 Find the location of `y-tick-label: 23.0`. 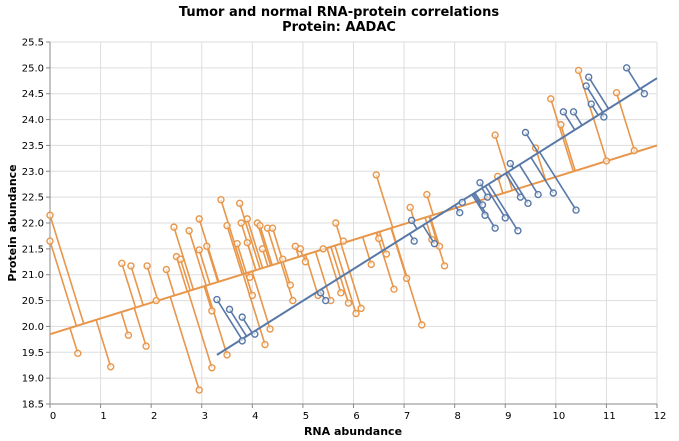

y-tick-label: 23.0 is located at coordinates (33, 172).